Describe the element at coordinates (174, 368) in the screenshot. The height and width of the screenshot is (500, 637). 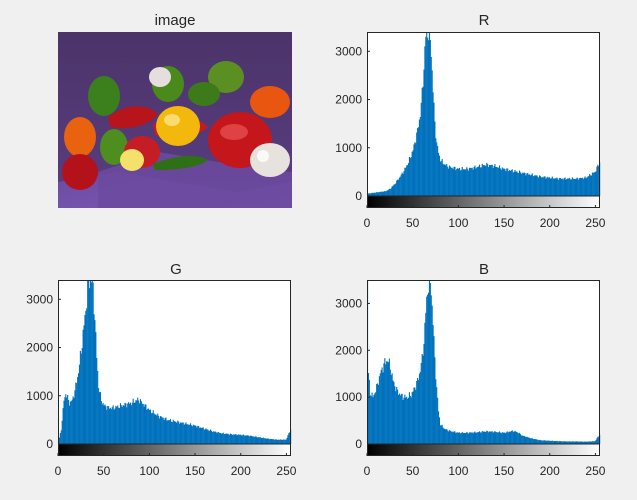
I see `g-axes-box` at that location.